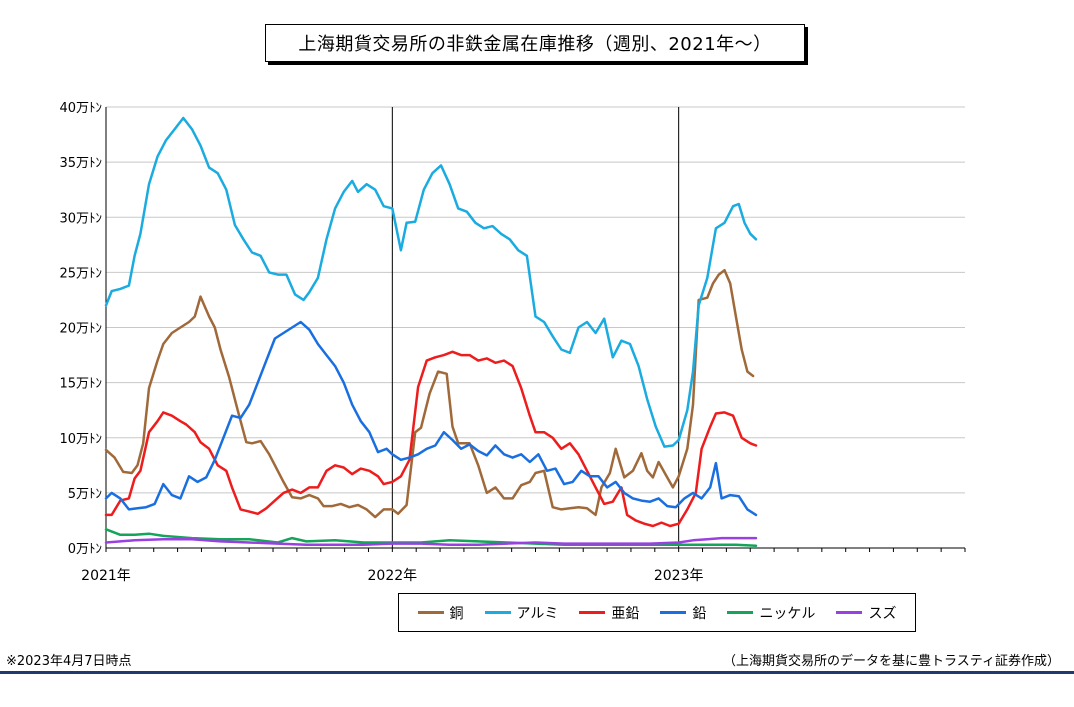  Describe the element at coordinates (537, 672) in the screenshot. I see `bottom-rule` at that location.